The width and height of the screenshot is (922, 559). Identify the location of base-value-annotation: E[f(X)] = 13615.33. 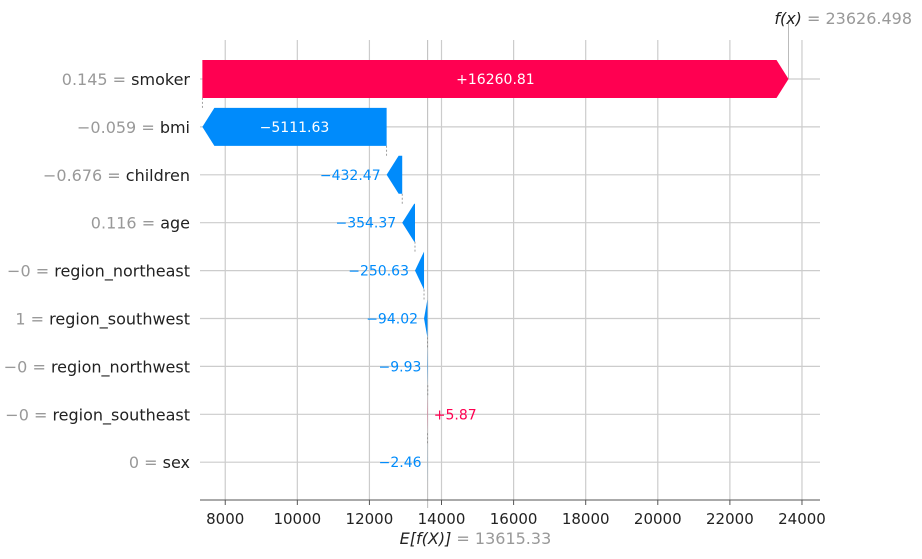
(476, 538).